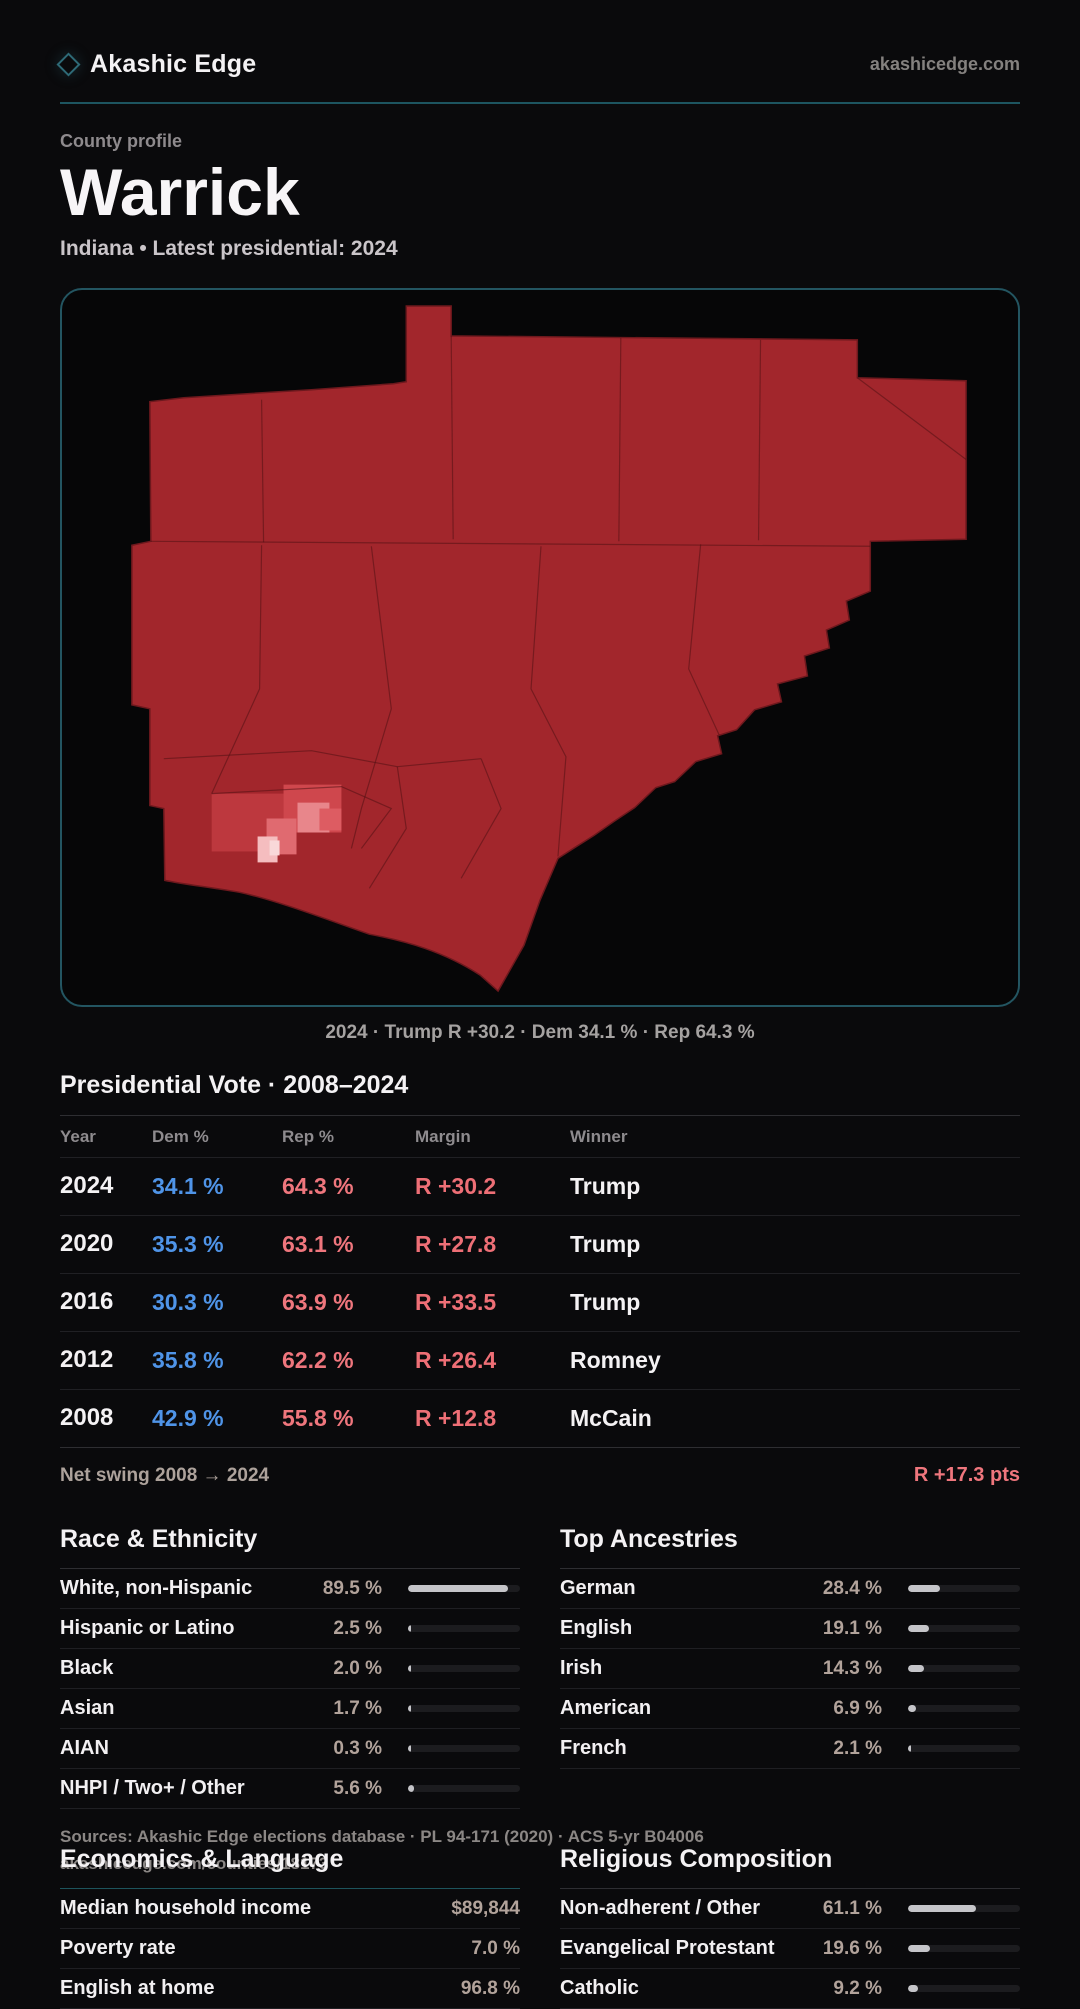  Describe the element at coordinates (660, 1908) in the screenshot. I see `stat-label: Non-adherent / Other` at that location.